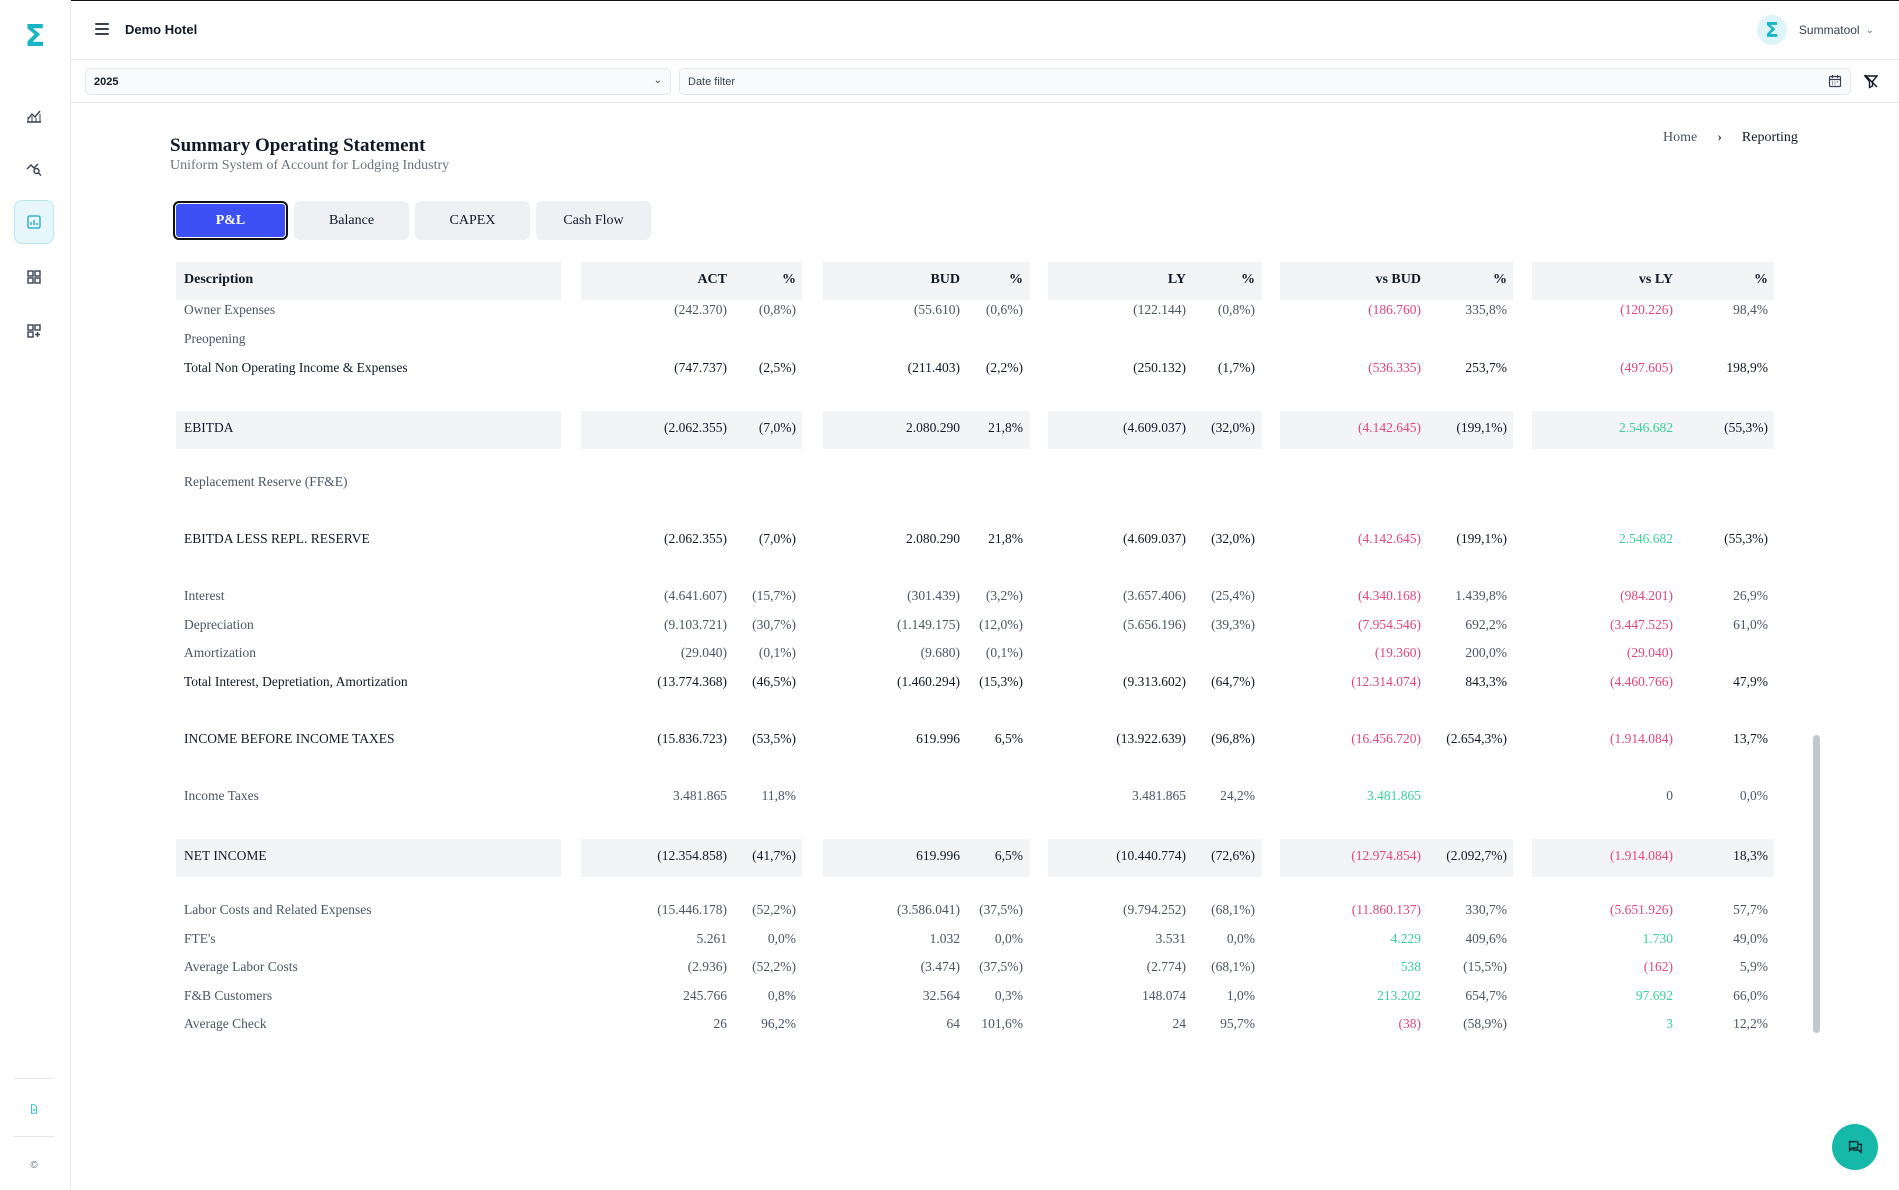 The height and width of the screenshot is (1190, 1899). I want to click on date-filter-input: Date filter, so click(1265, 81).